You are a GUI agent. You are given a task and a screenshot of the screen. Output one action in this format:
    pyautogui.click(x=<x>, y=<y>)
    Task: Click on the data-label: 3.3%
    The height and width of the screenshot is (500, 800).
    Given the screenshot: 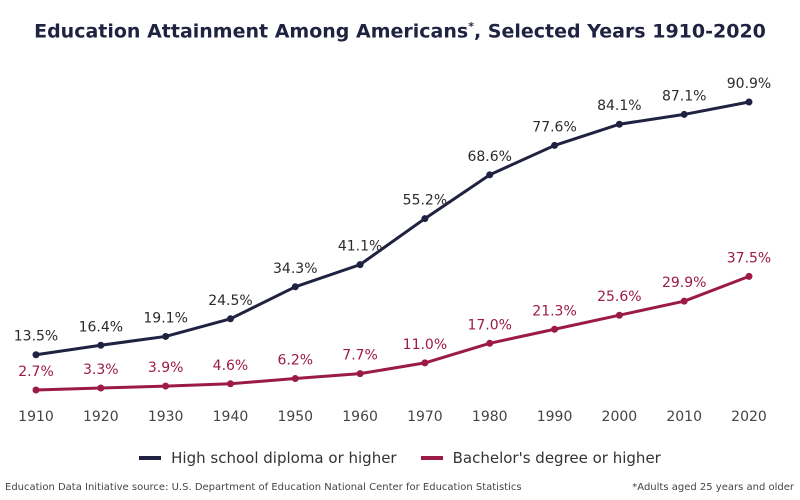 What is the action you would take?
    pyautogui.click(x=101, y=370)
    